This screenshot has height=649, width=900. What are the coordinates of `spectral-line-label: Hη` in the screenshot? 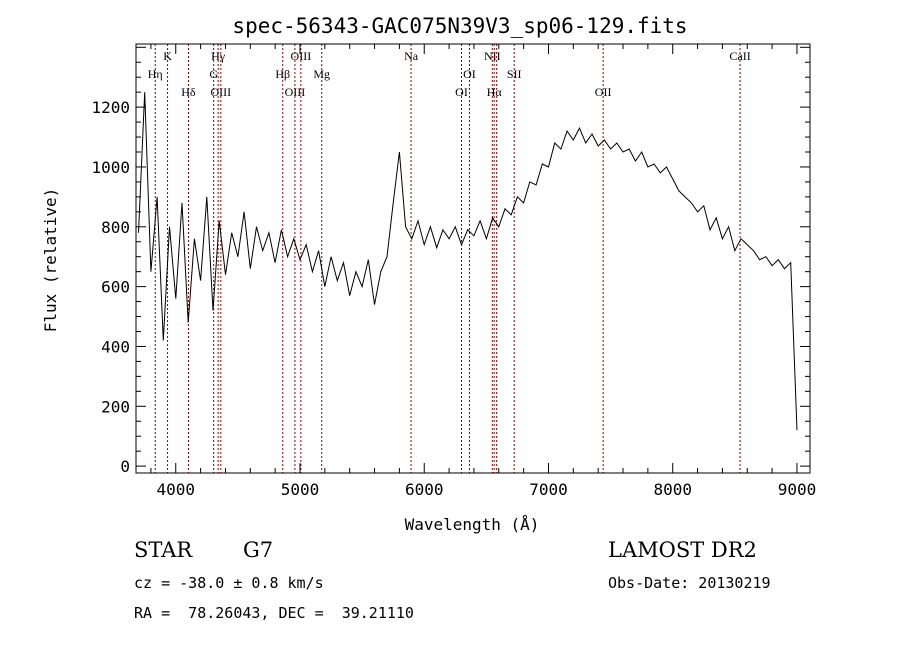 It's located at (155, 74).